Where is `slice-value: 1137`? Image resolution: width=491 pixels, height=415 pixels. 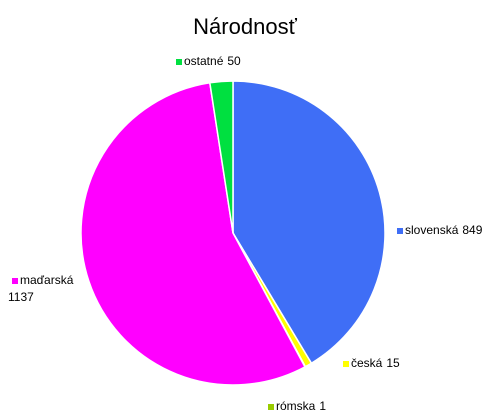 slice-value: 1137 is located at coordinates (21, 297).